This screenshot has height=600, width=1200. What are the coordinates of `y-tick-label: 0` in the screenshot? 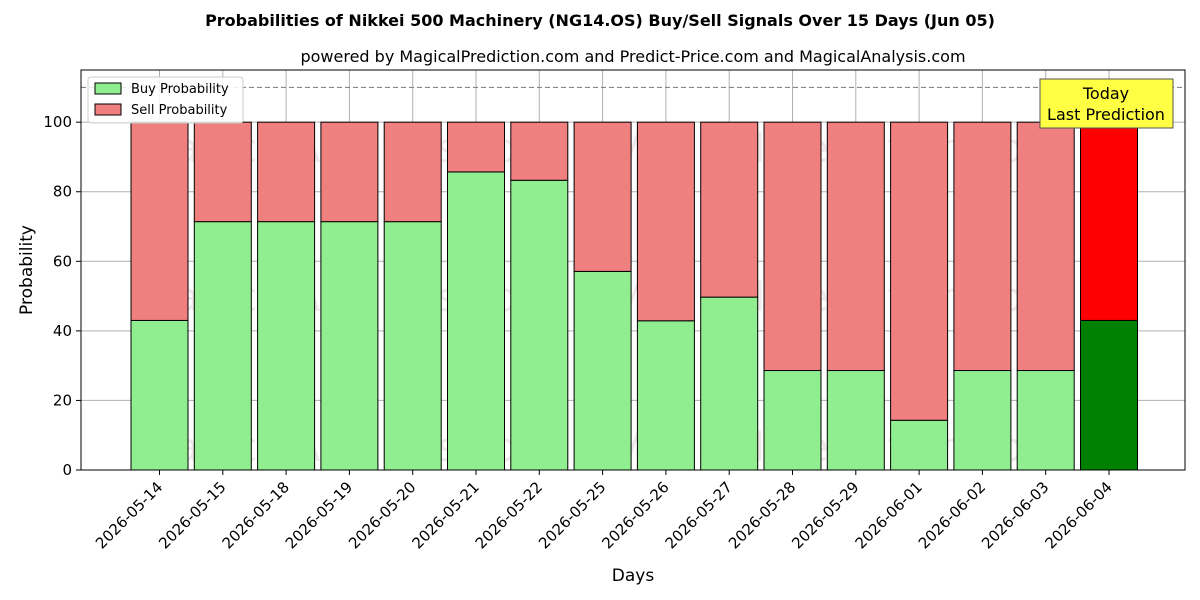 It's located at (67, 470).